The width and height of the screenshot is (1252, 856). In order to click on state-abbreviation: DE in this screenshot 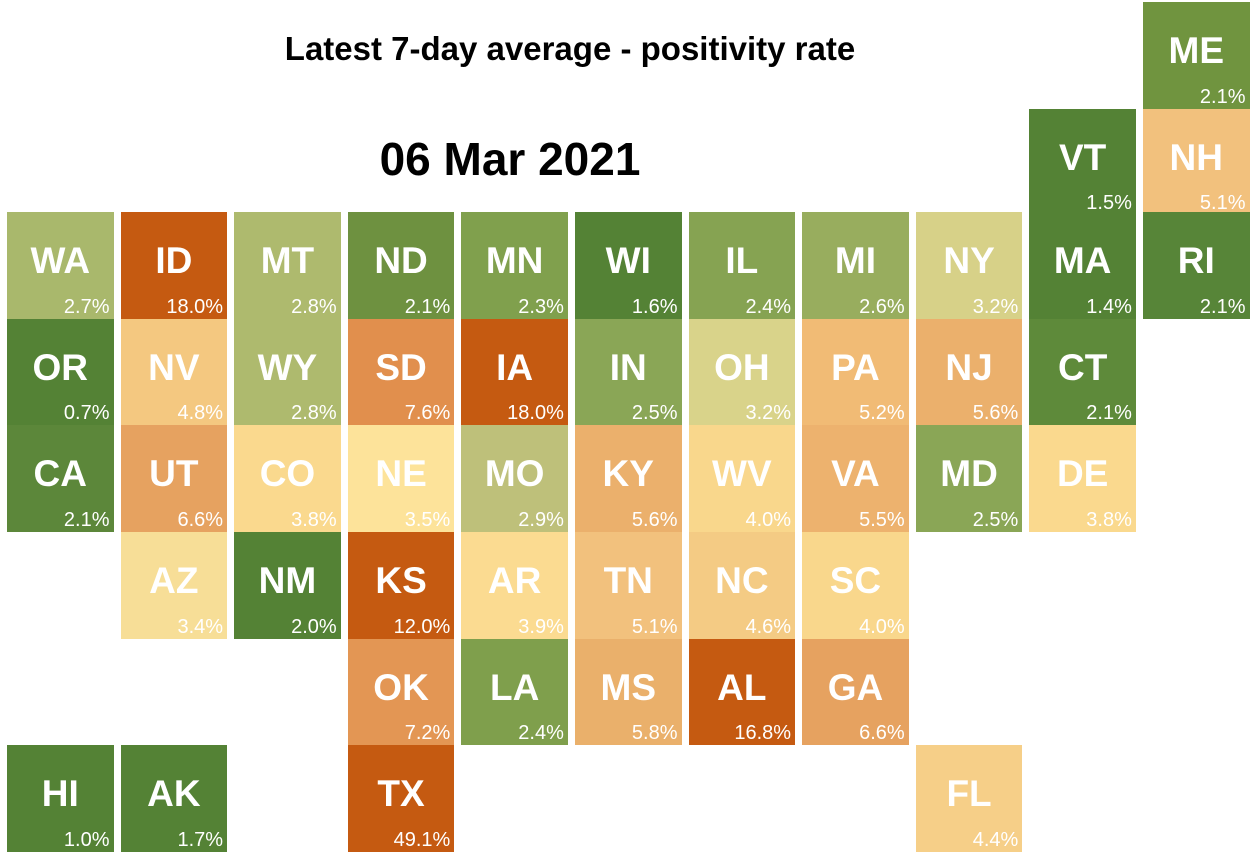, I will do `click(1082, 473)`.